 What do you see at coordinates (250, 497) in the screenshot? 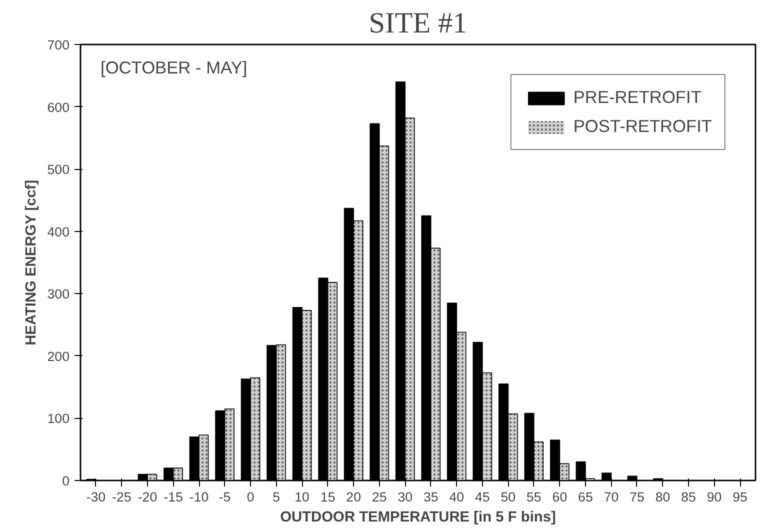
I see `x-tick-label: 0` at bounding box center [250, 497].